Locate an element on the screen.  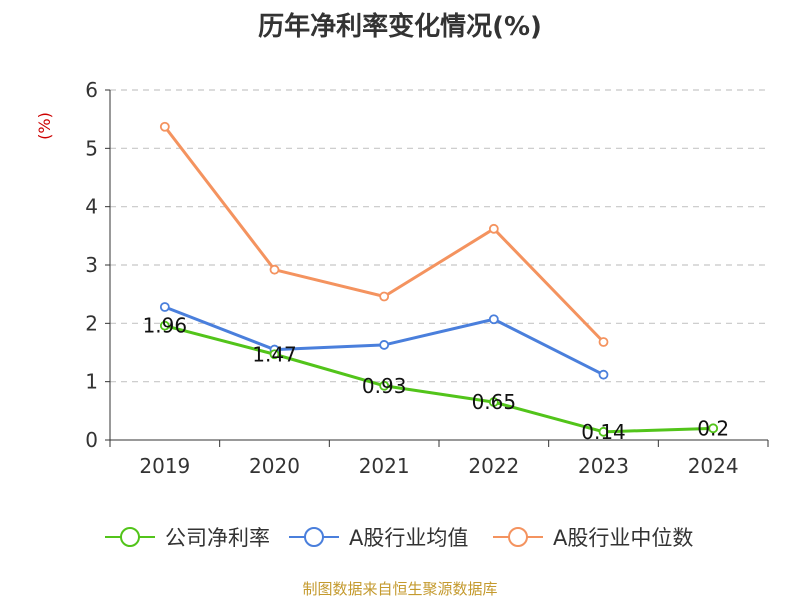
x-tick-label: 2021 is located at coordinates (384, 466).